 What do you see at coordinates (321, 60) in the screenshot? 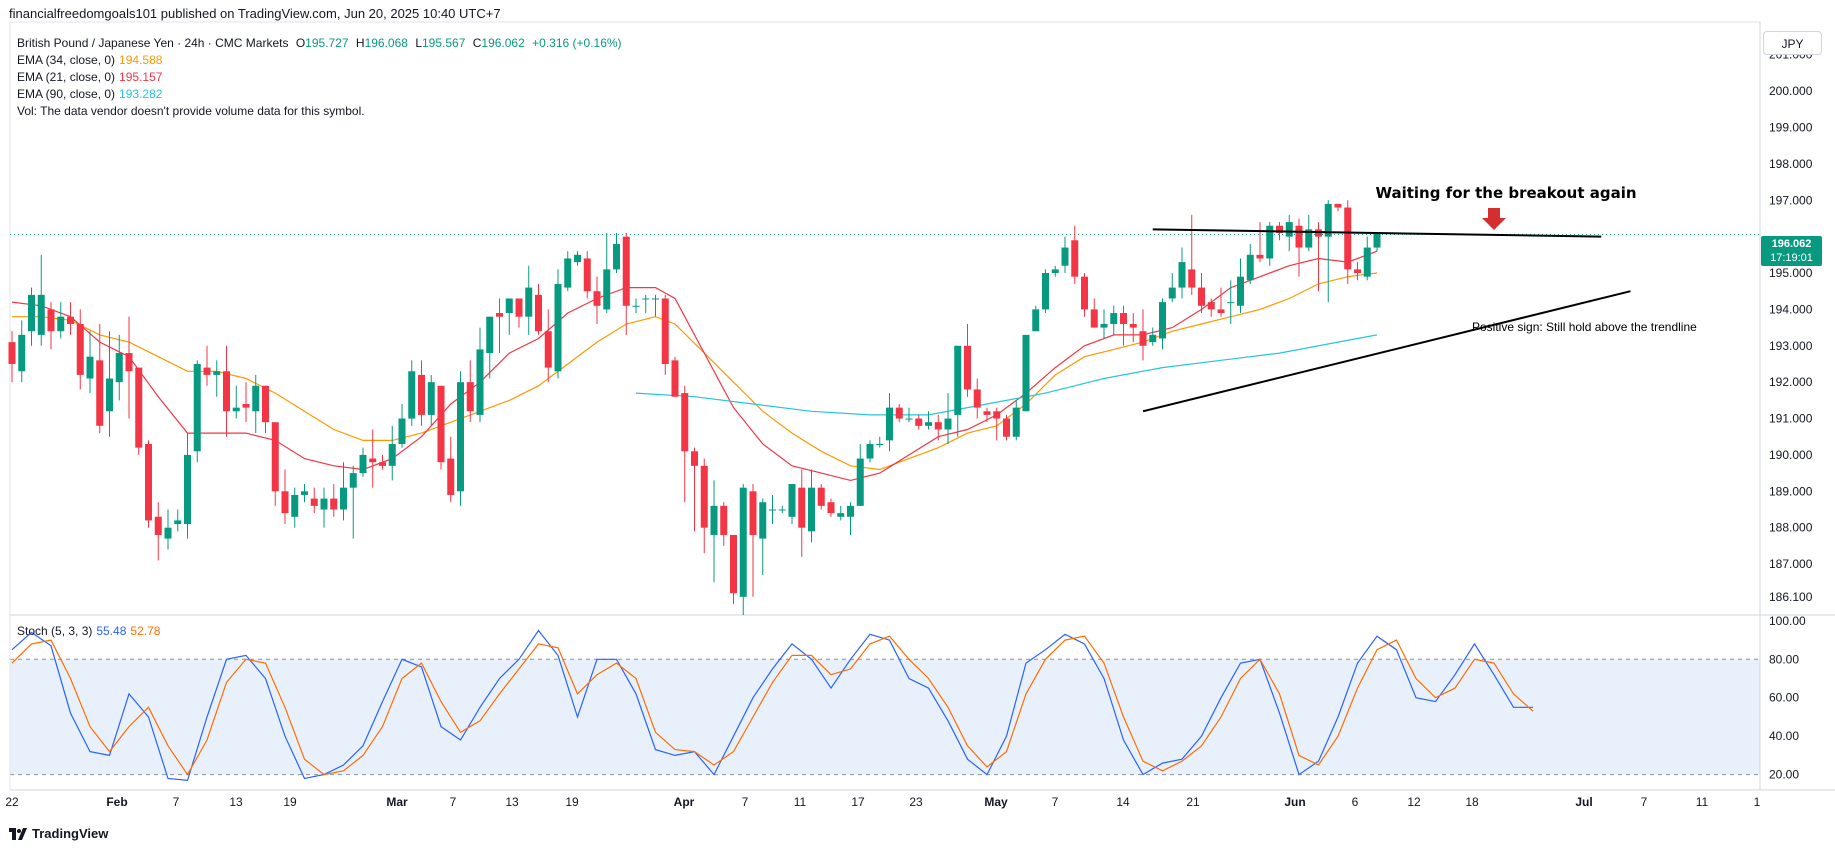
I see `ema34-row: EMA (34, close, 0) 194.588` at bounding box center [321, 60].